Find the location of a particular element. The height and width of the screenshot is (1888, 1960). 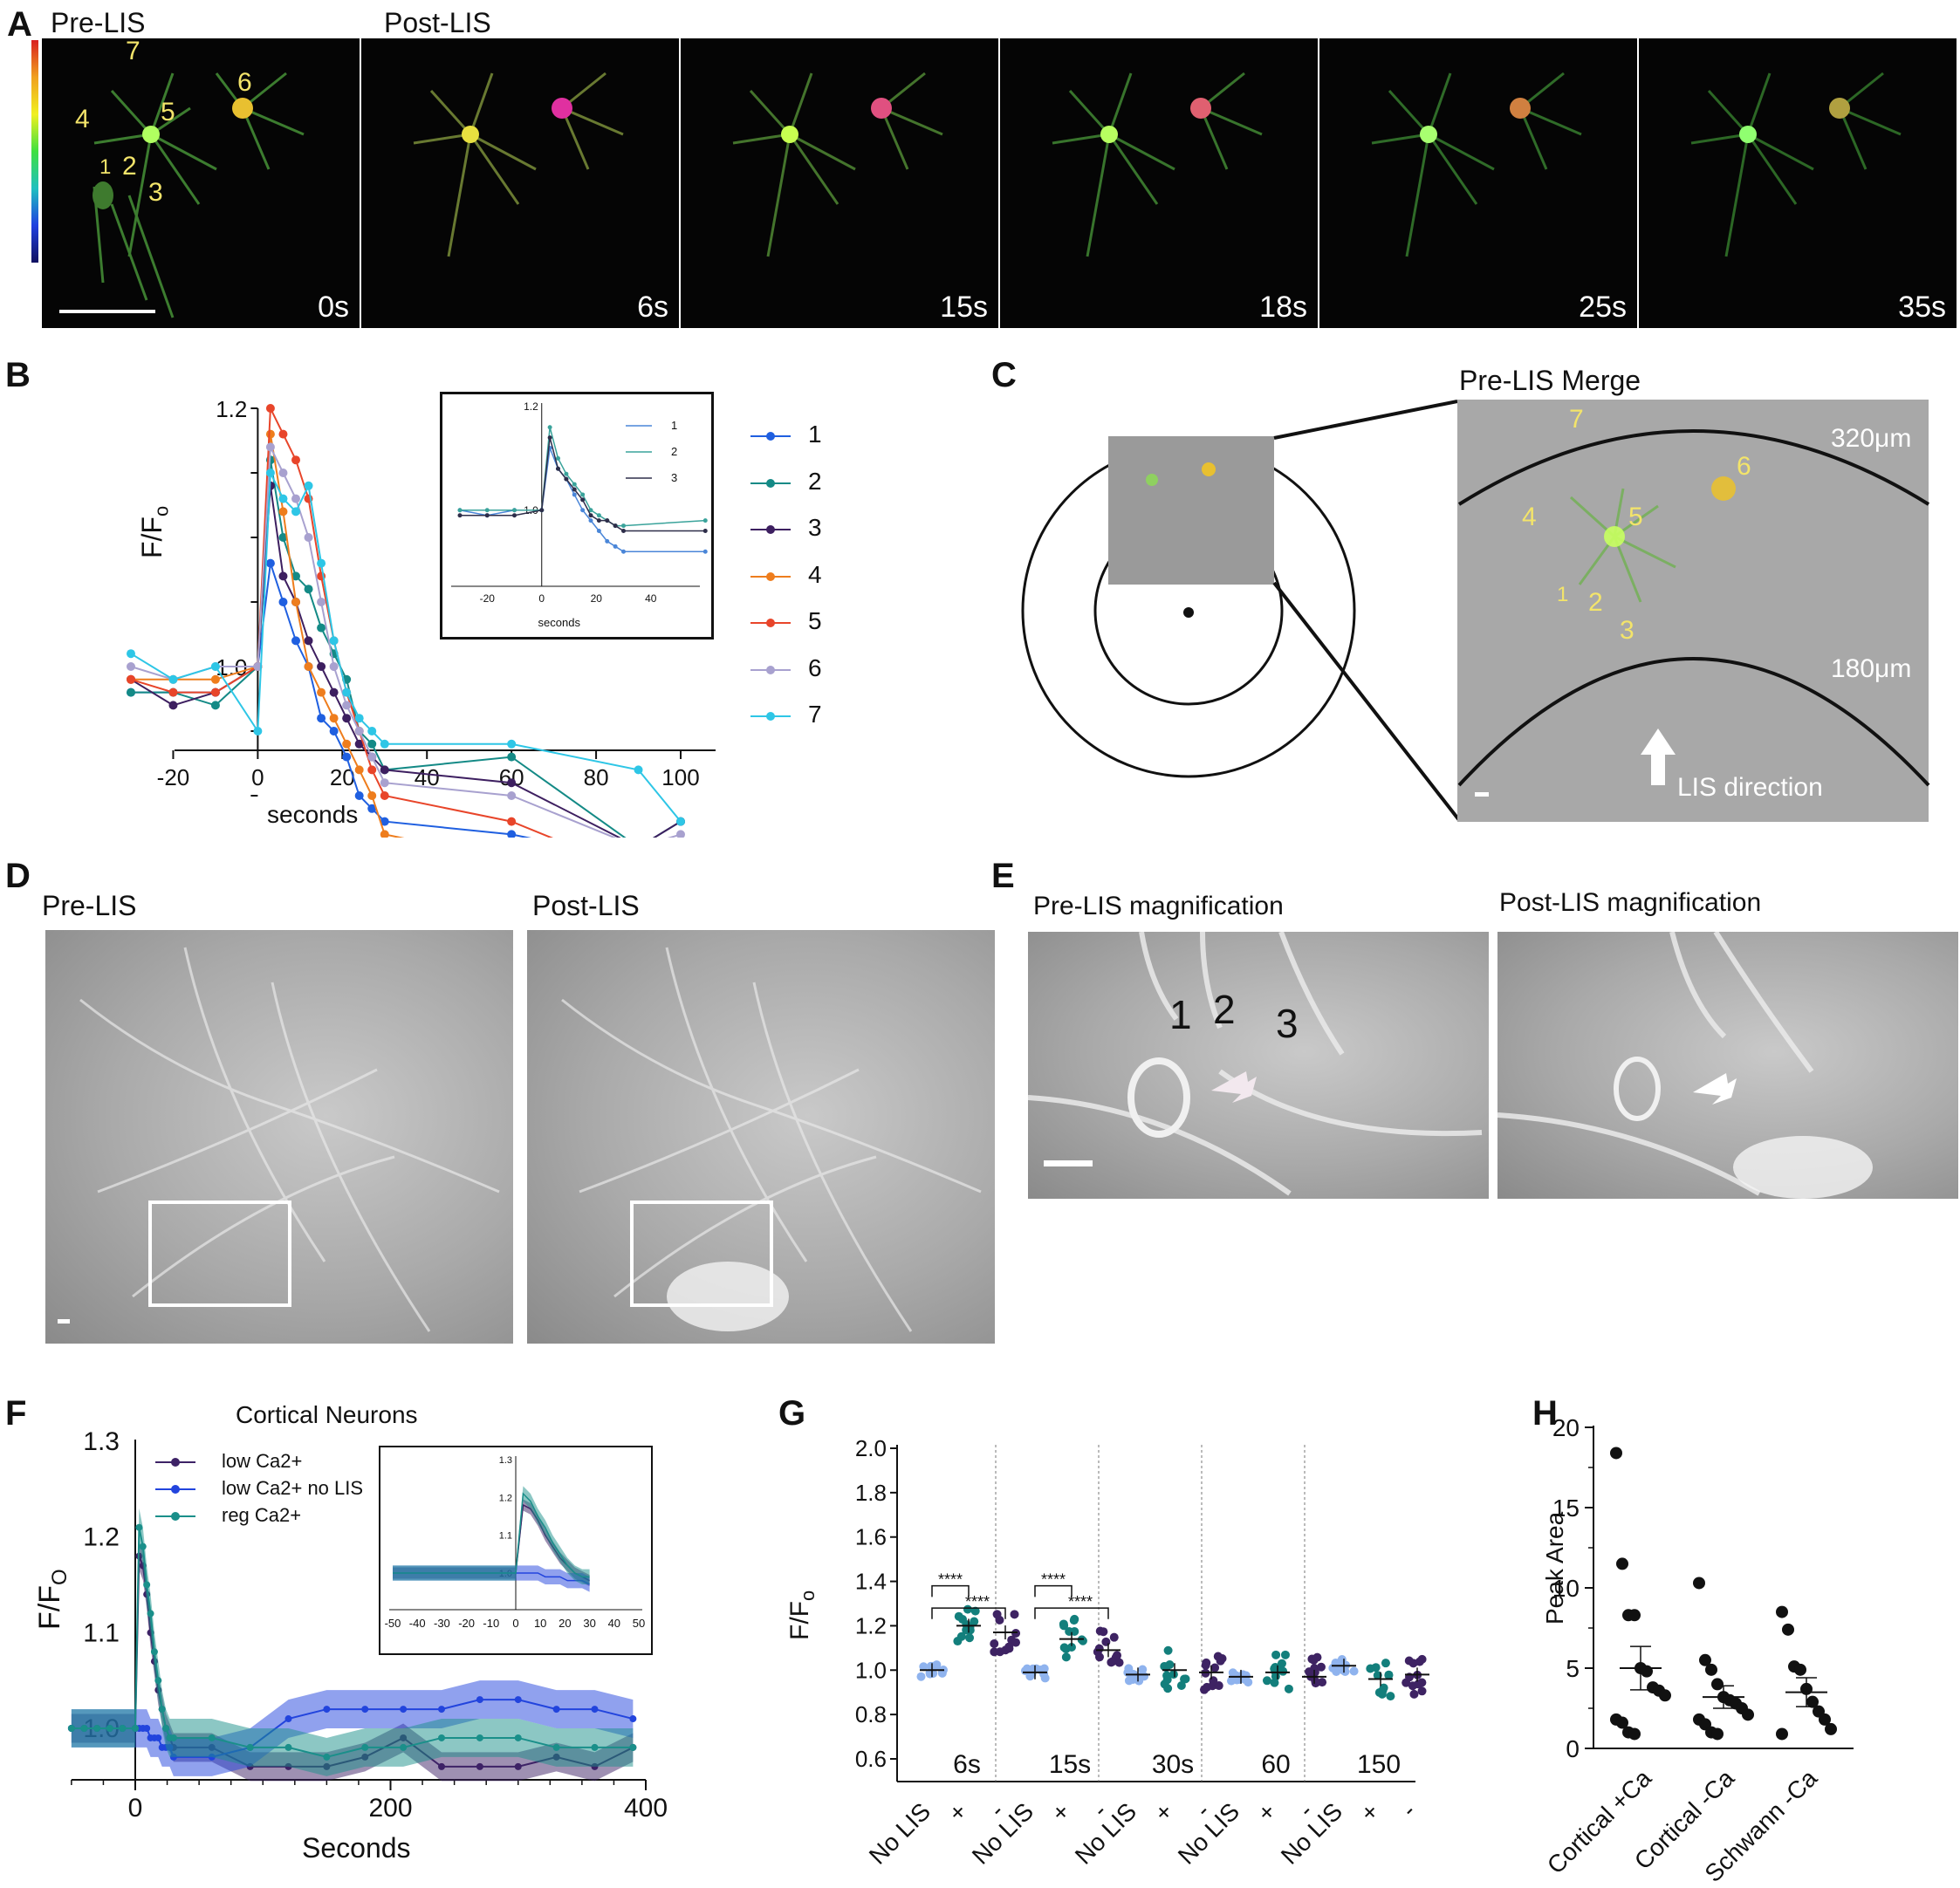

inset-x-tick-label: 10 is located at coordinates (540, 1623).